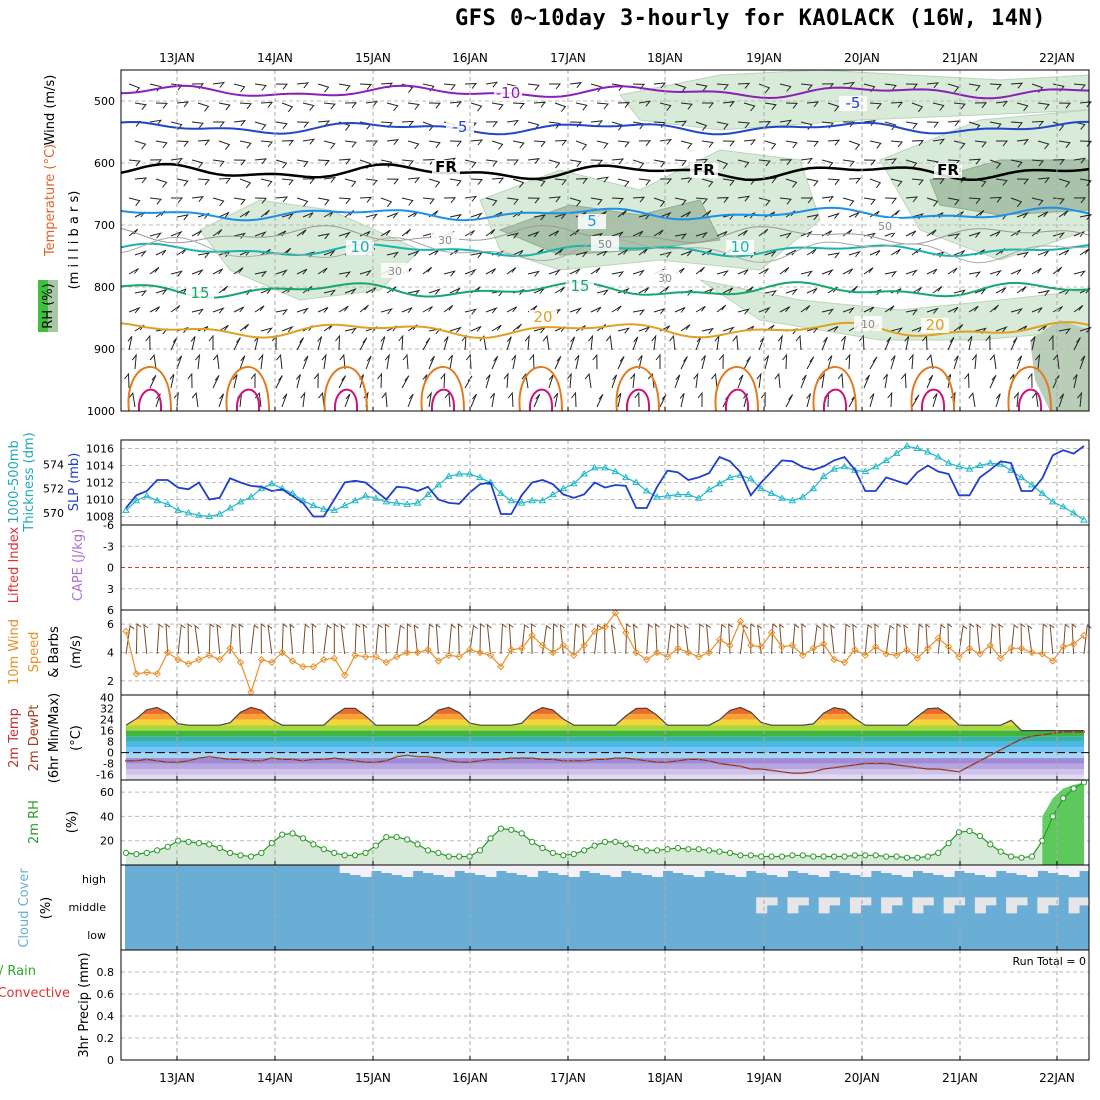 The width and height of the screenshot is (1100, 1100). What do you see at coordinates (948, 170) in the screenshot?
I see `contour-label: FR` at bounding box center [948, 170].